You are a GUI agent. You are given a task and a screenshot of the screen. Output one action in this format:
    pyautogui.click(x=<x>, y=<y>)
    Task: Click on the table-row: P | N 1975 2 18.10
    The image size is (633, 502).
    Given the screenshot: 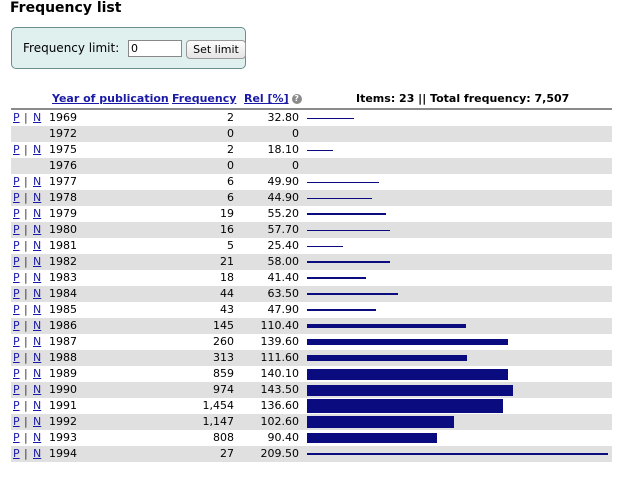 What is the action you would take?
    pyautogui.click(x=311, y=150)
    